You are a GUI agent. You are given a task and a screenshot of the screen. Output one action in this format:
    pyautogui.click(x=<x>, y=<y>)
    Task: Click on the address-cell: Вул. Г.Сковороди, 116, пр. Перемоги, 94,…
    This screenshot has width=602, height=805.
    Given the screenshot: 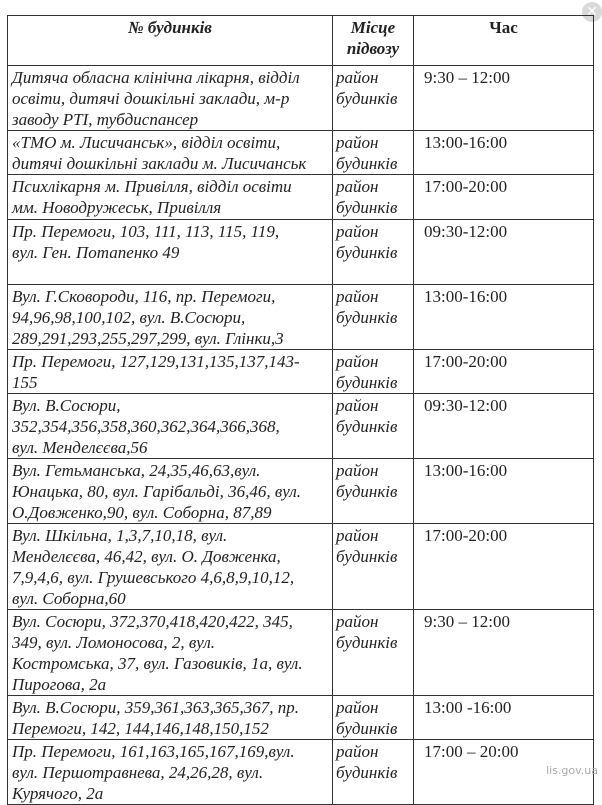 What is the action you would take?
    pyautogui.click(x=170, y=317)
    